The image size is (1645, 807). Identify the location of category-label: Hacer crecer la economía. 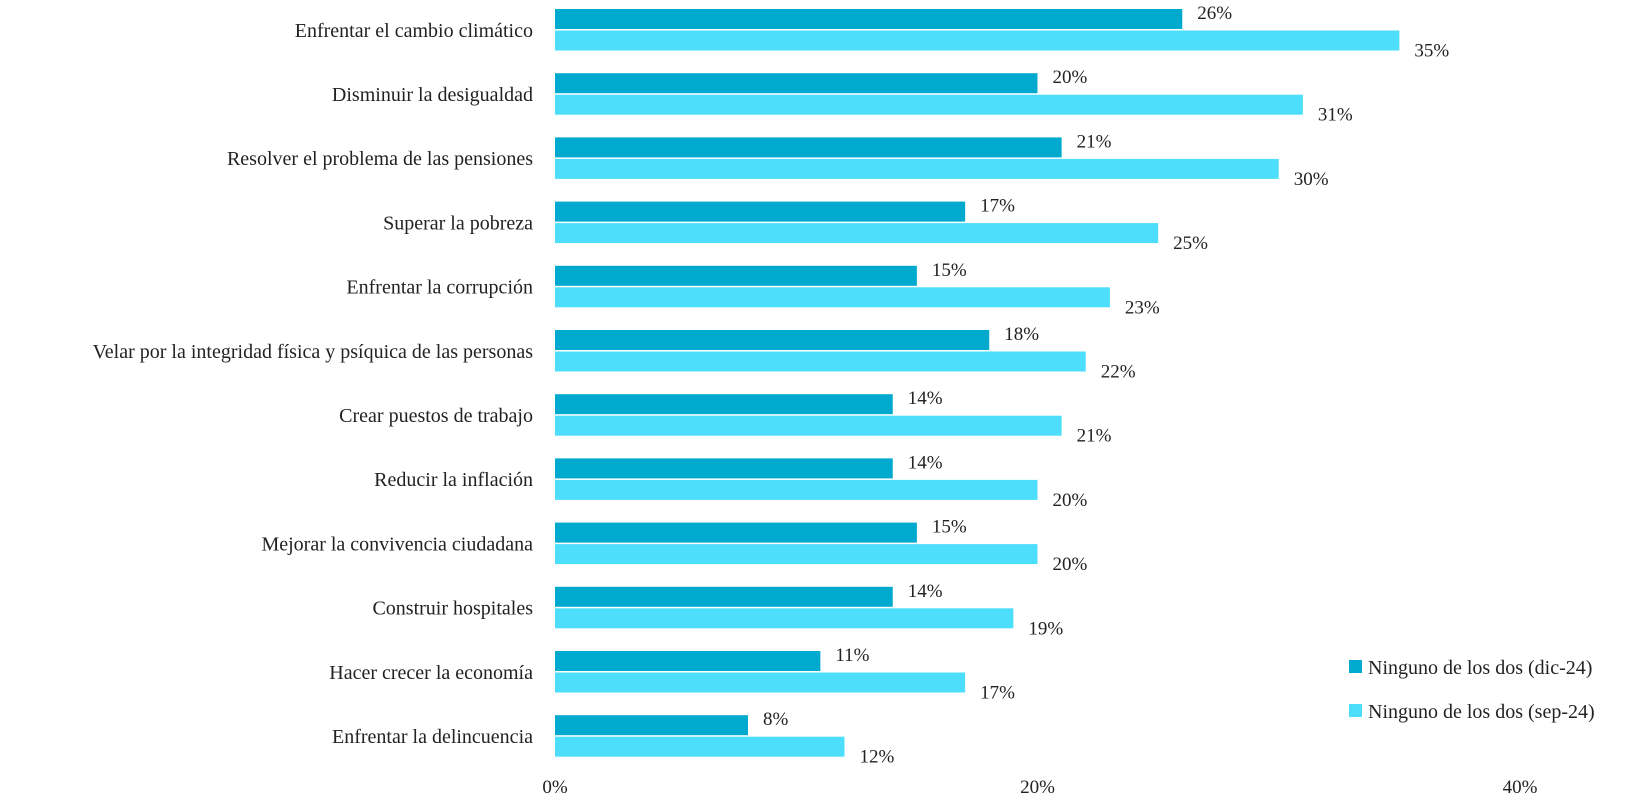
(431, 673).